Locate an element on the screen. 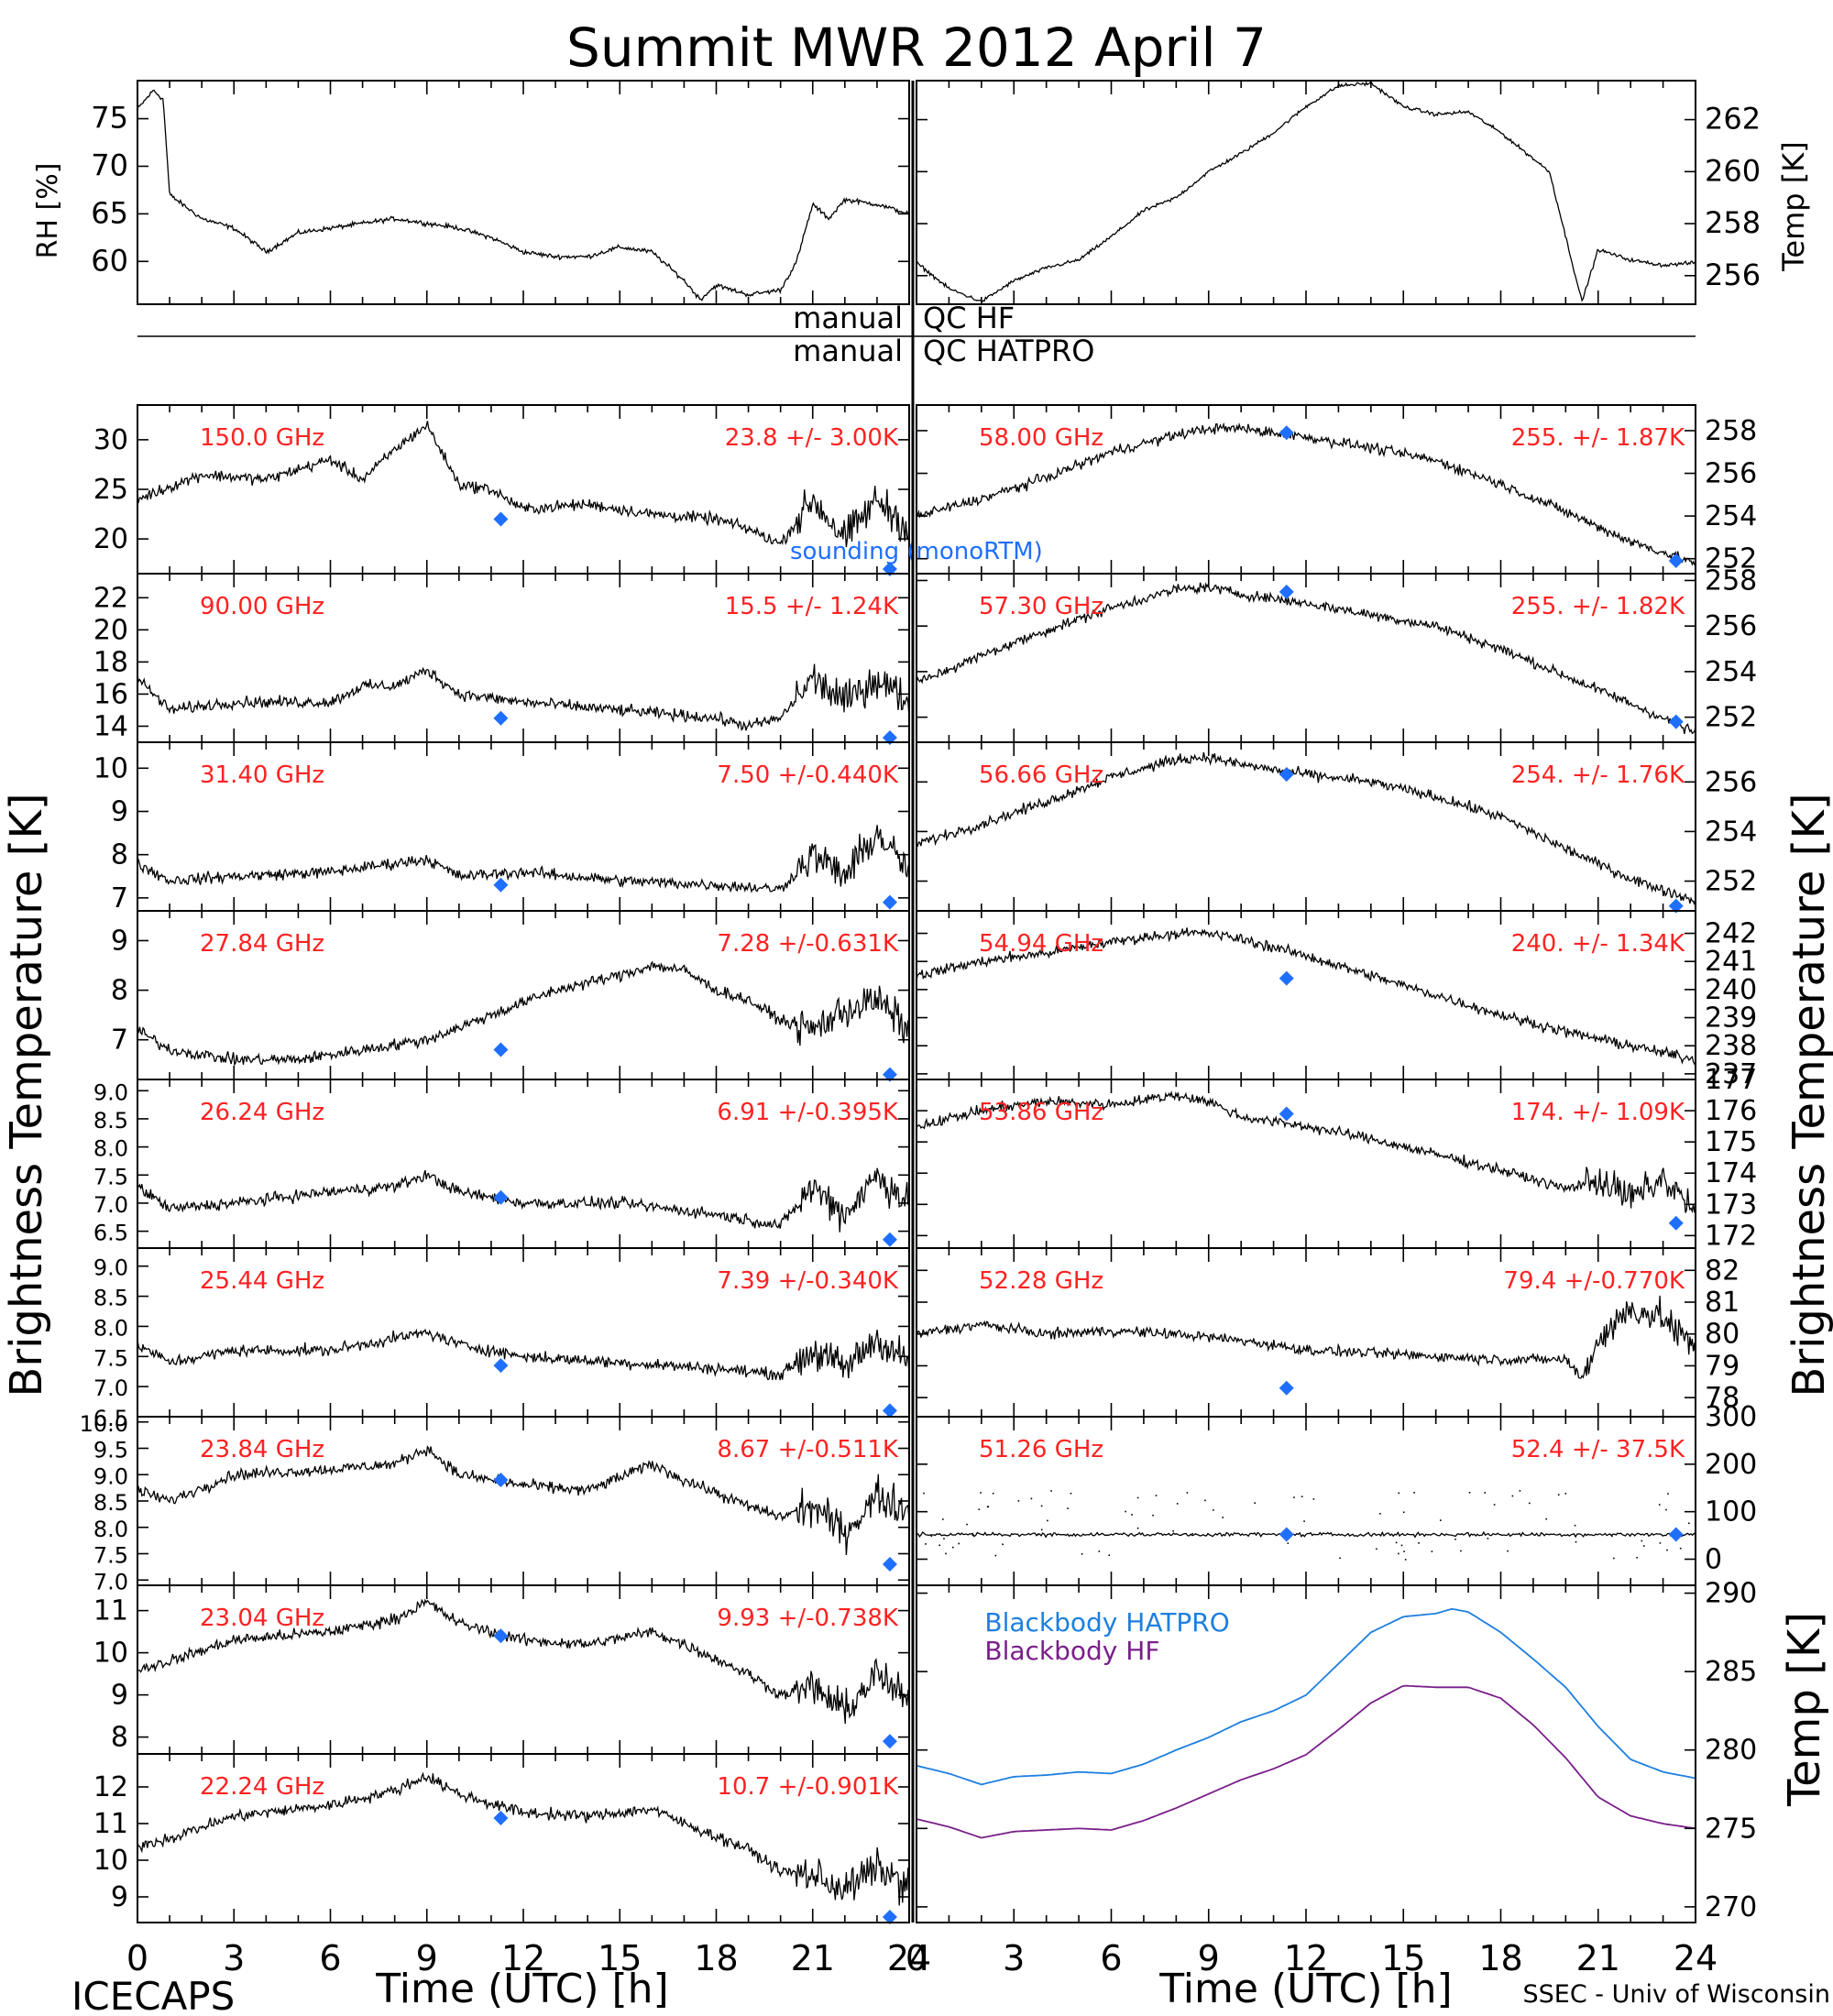  y-tick-label: 252 is located at coordinates (1731, 718).